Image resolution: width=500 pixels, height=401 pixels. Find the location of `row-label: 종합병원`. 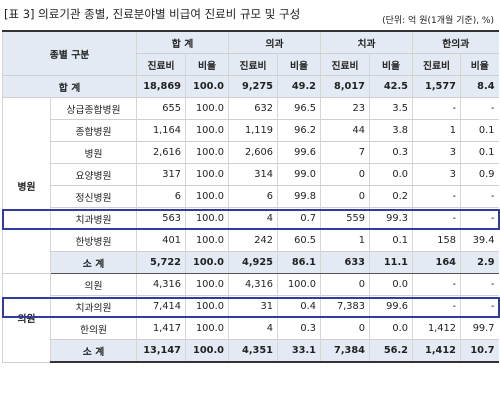

row-label: 종합병원 is located at coordinates (93, 130).